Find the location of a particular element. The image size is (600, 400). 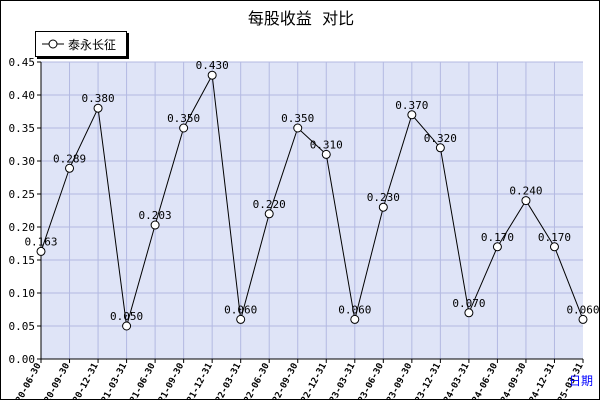

y-tick-label: 0.25 is located at coordinates (22, 194).